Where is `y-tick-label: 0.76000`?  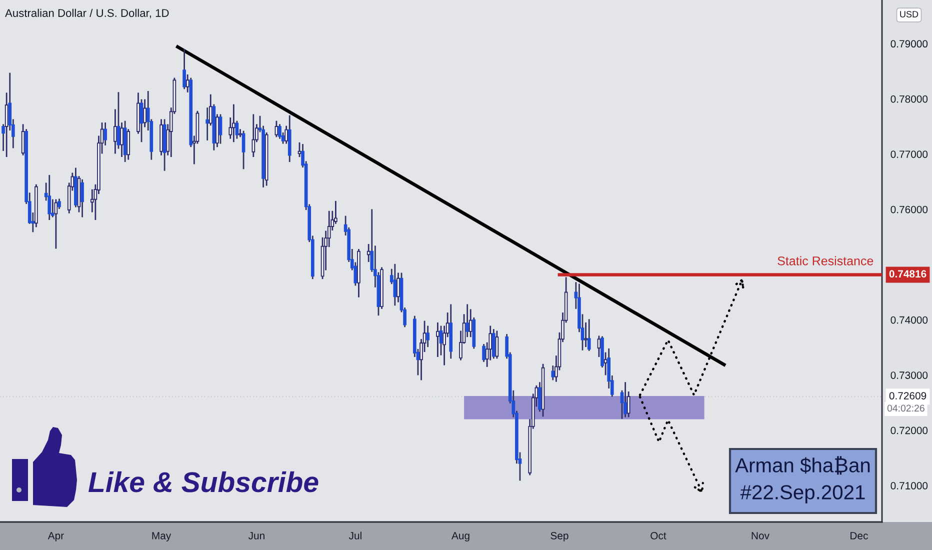 y-tick-label: 0.76000 is located at coordinates (909, 210).